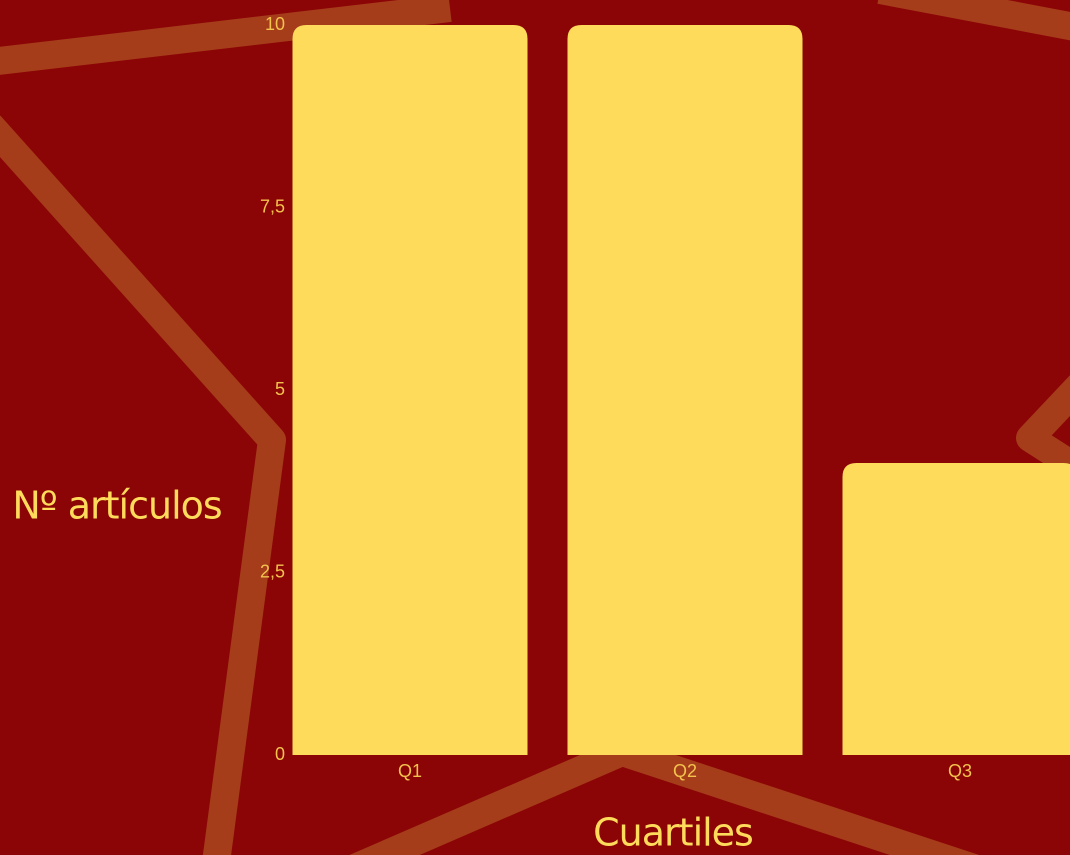  Describe the element at coordinates (673, 833) in the screenshot. I see `x-axis-title: Cuartiles` at that location.